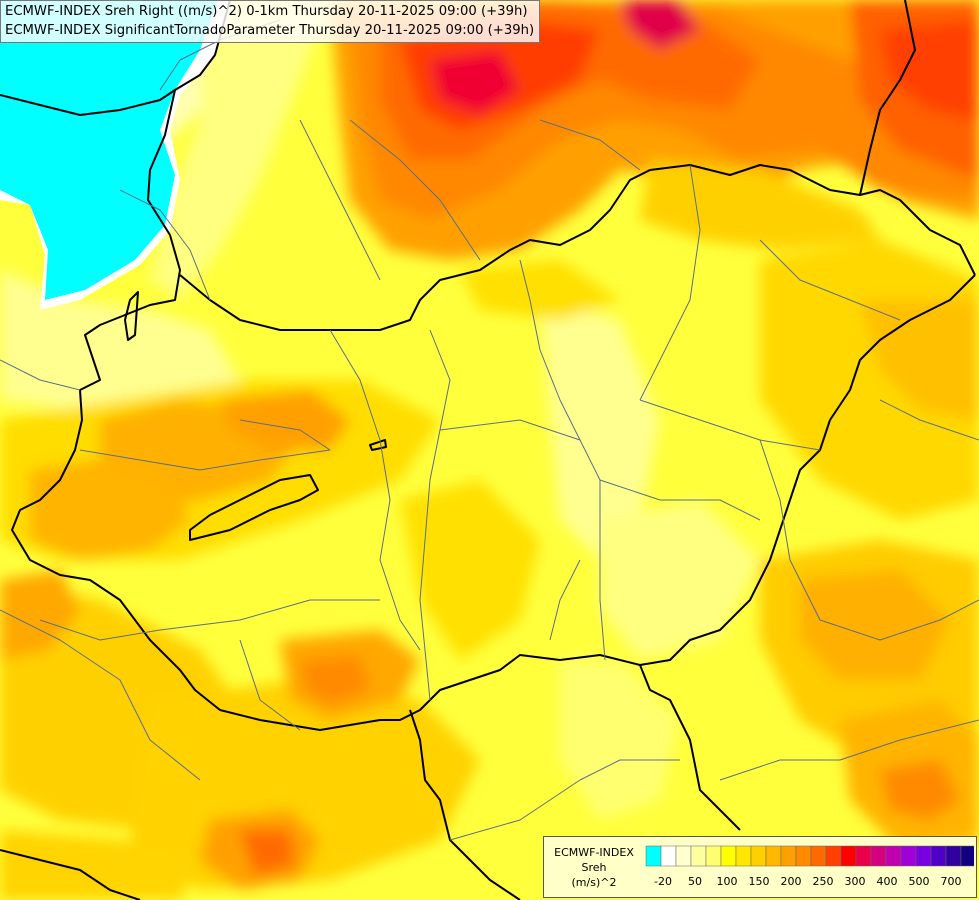  I want to click on legend-source: ECMWF-INDEX, so click(594, 852).